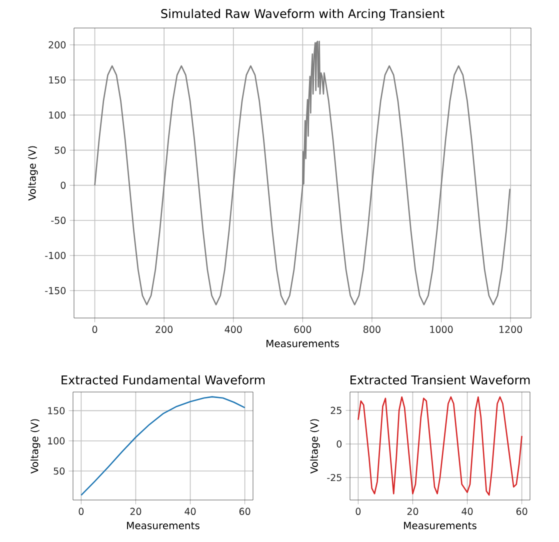  I want to click on y-tick-label: 25, so click(336, 410).